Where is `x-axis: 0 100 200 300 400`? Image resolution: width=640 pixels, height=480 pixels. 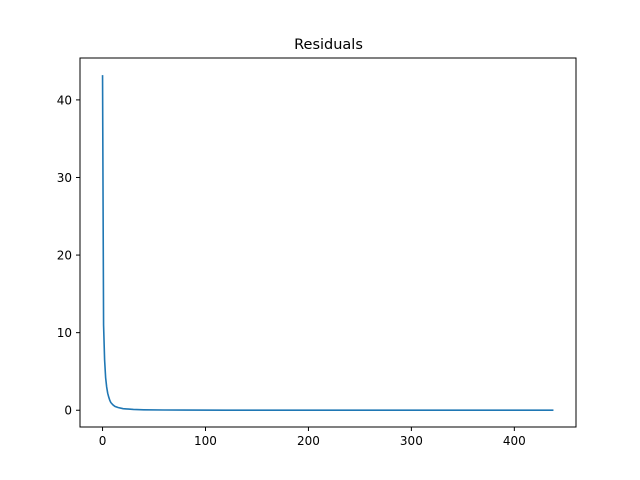 x-axis: 0 100 200 300 400 is located at coordinates (312, 437).